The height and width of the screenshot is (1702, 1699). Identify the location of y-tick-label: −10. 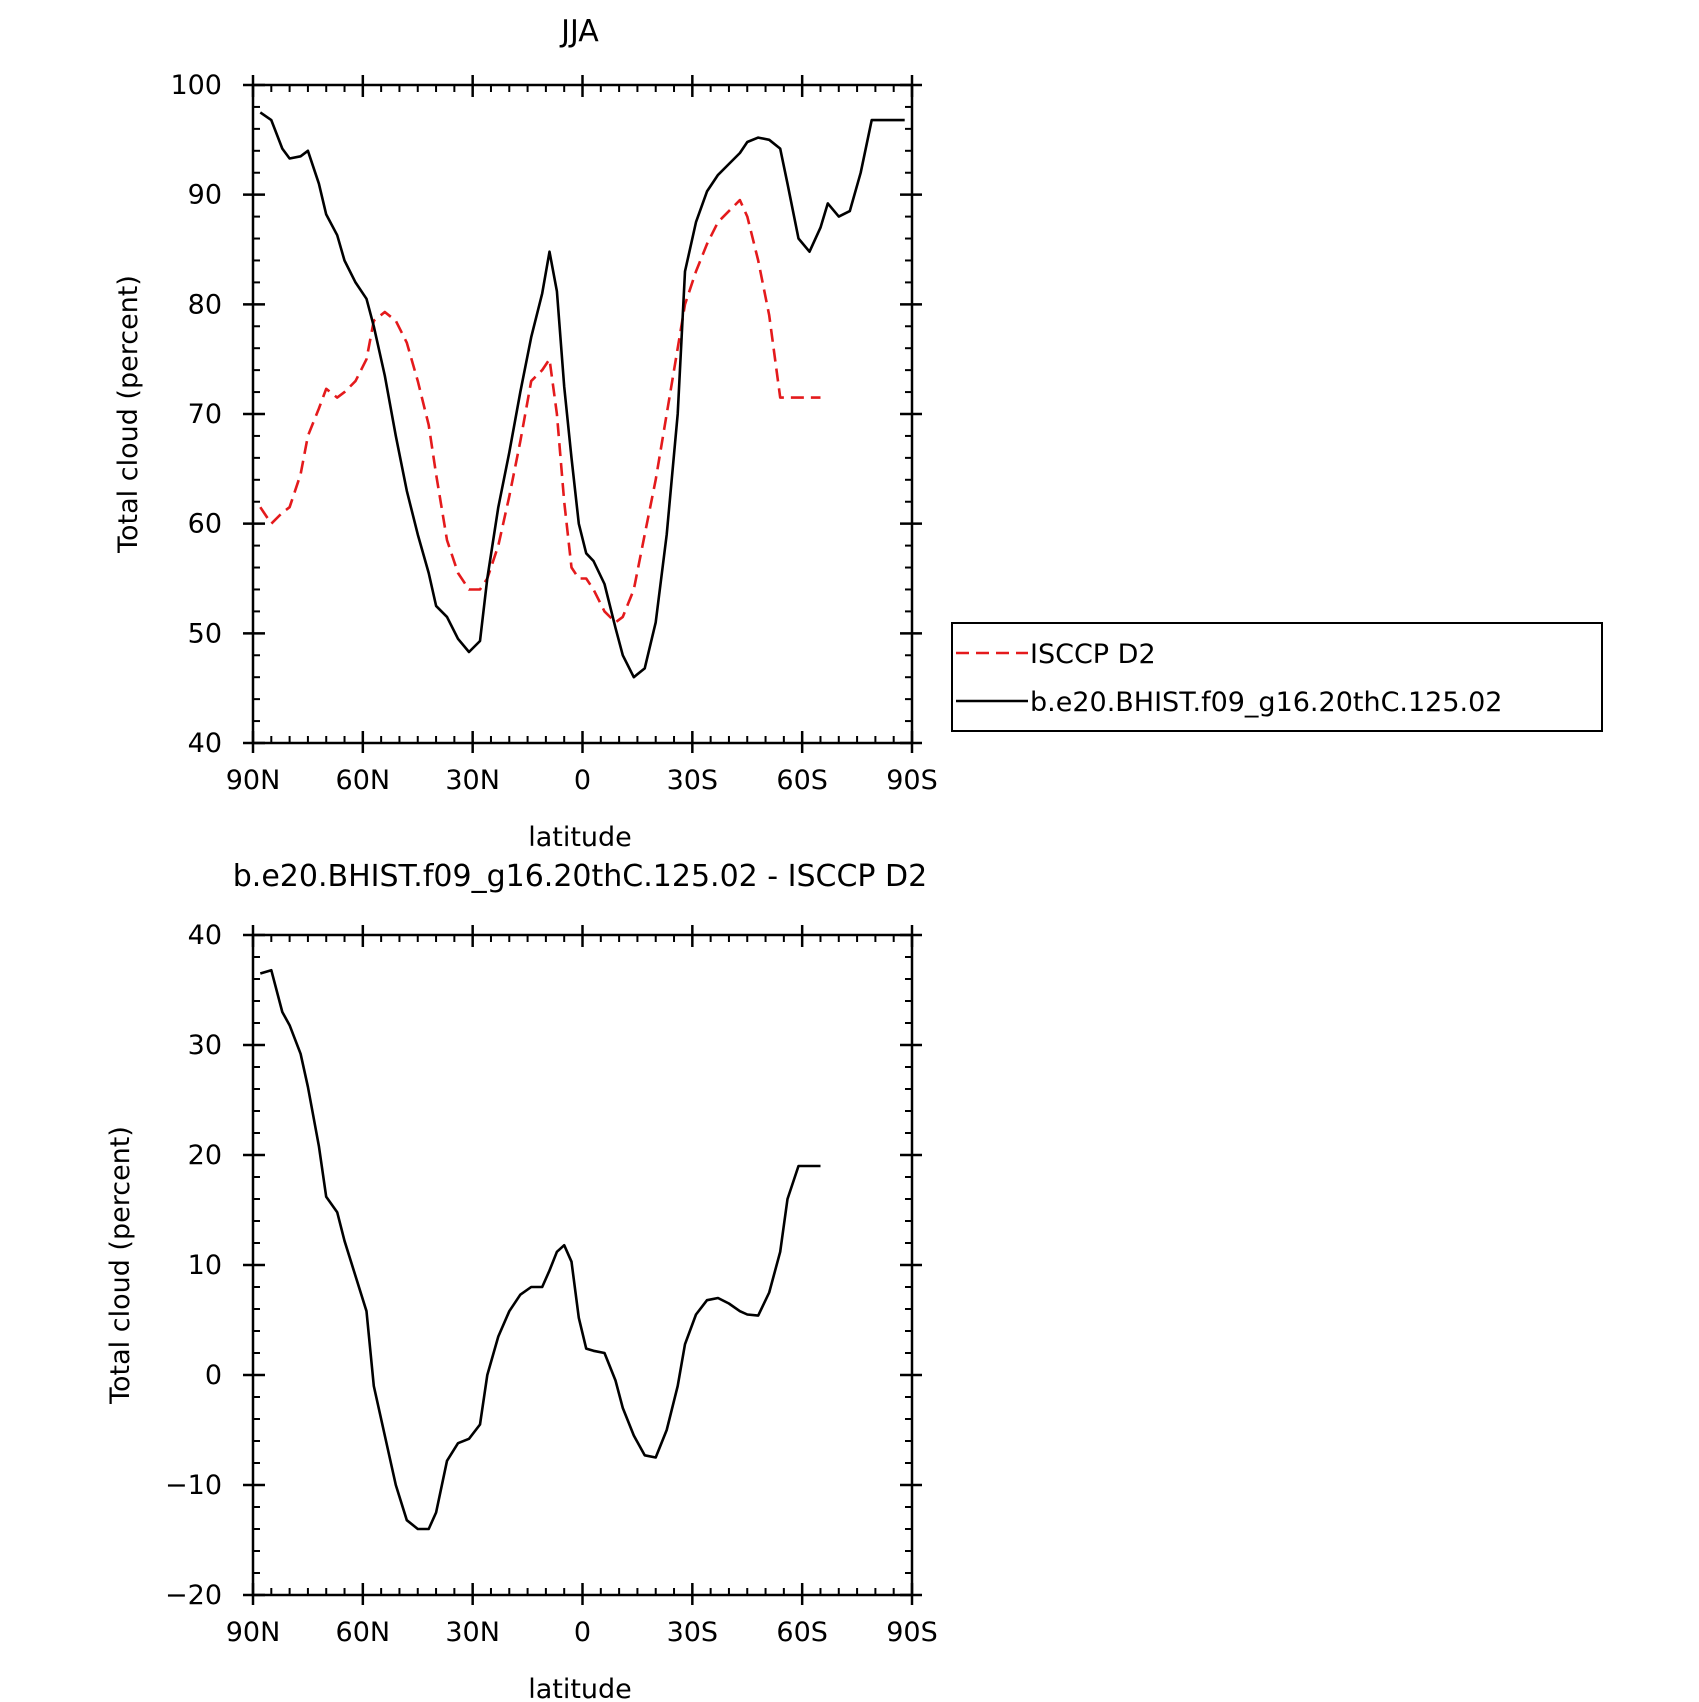
(193, 1485).